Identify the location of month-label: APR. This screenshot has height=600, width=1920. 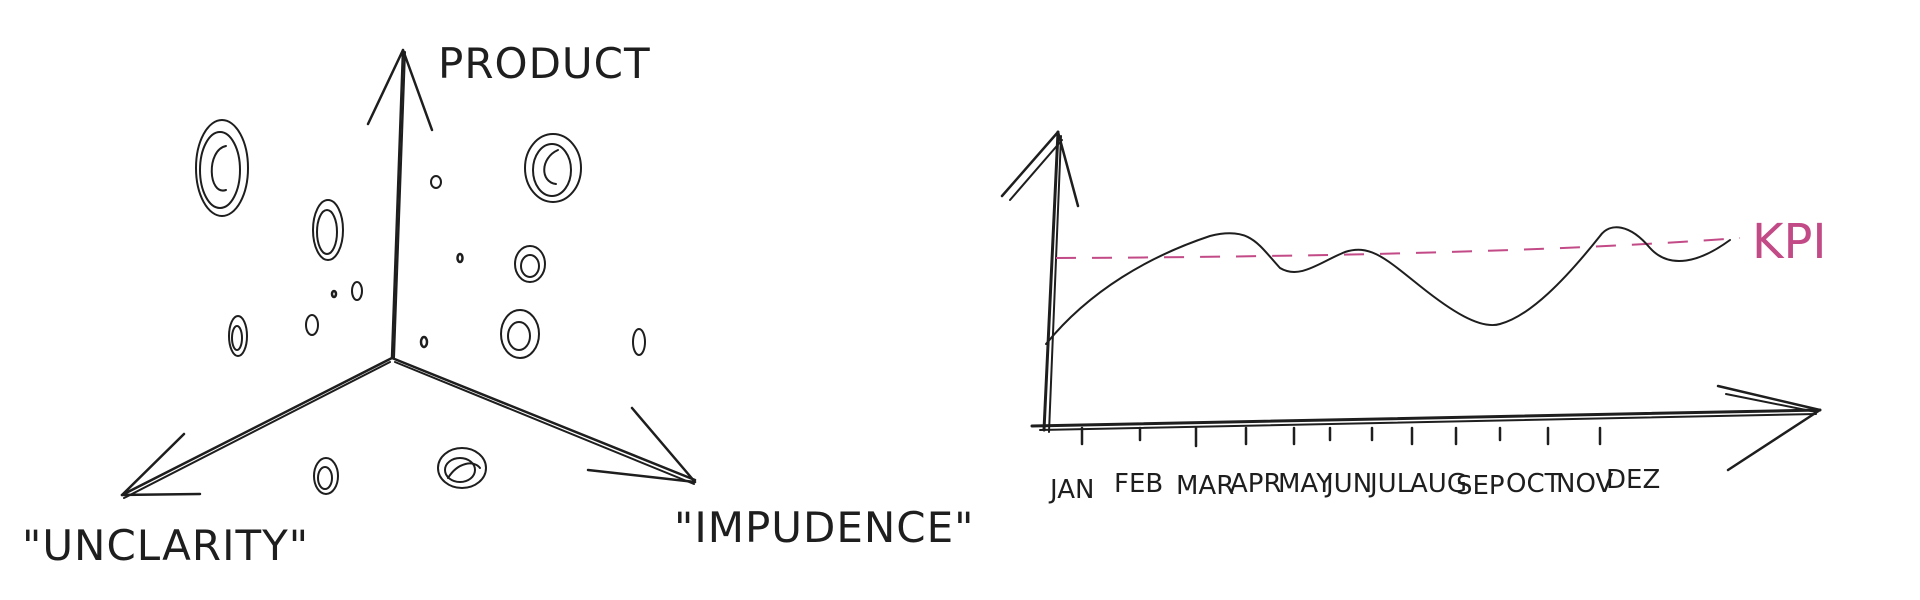
(1256, 484).